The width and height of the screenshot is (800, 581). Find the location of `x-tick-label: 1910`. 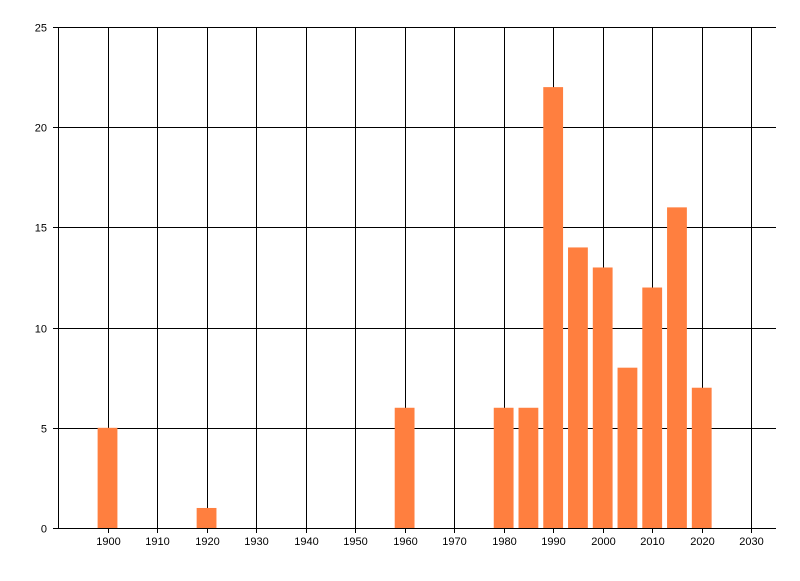

x-tick-label: 1910 is located at coordinates (157, 542).